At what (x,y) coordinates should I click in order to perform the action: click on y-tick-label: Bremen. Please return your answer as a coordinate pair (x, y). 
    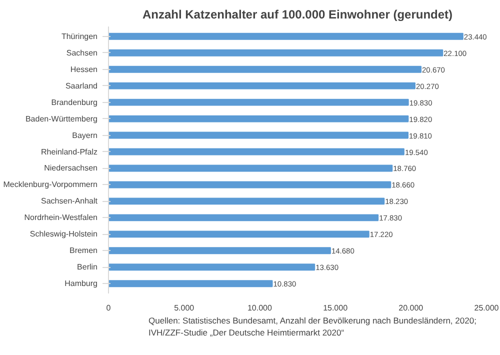
    Looking at the image, I should click on (83, 251).